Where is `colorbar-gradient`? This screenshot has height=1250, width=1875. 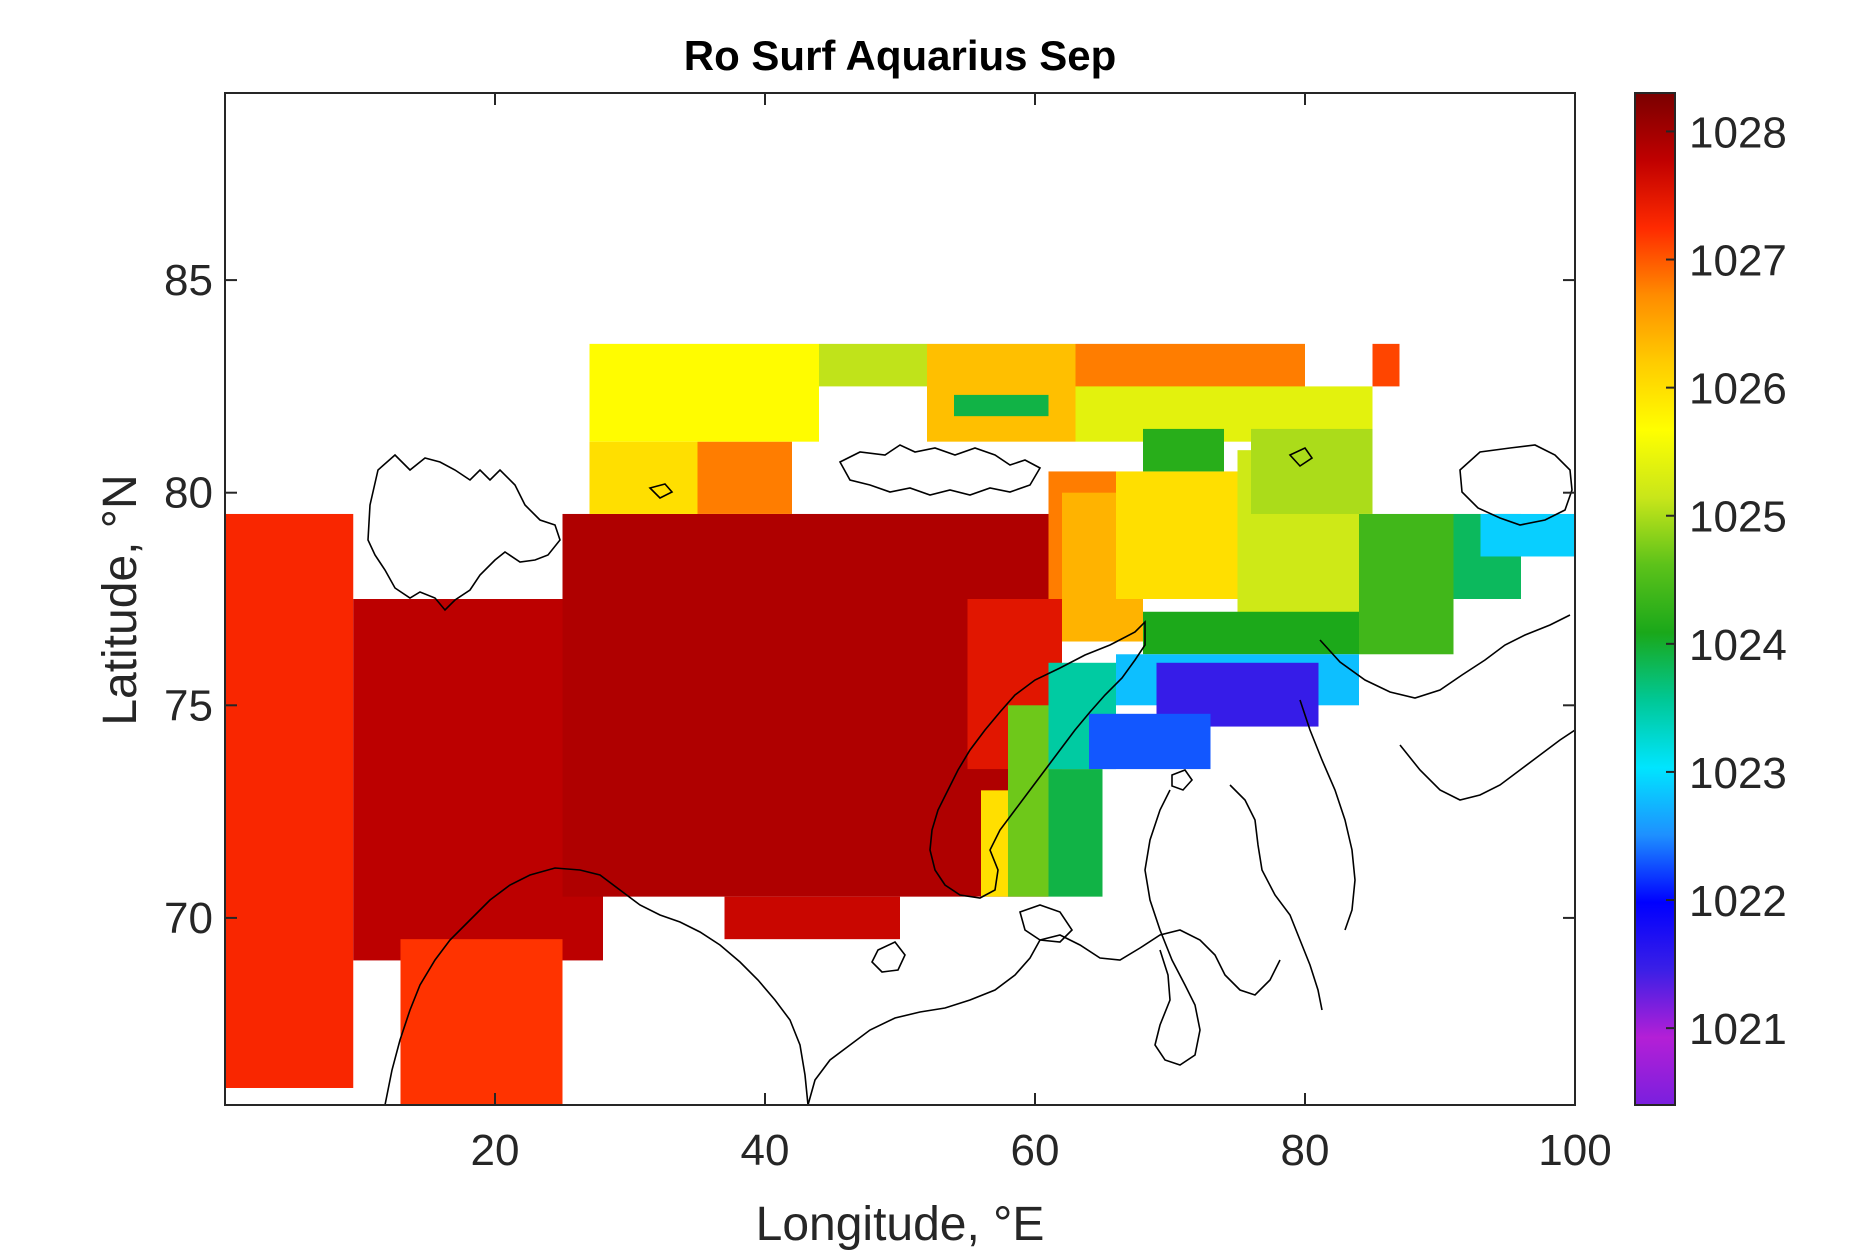 colorbar-gradient is located at coordinates (1655, 599).